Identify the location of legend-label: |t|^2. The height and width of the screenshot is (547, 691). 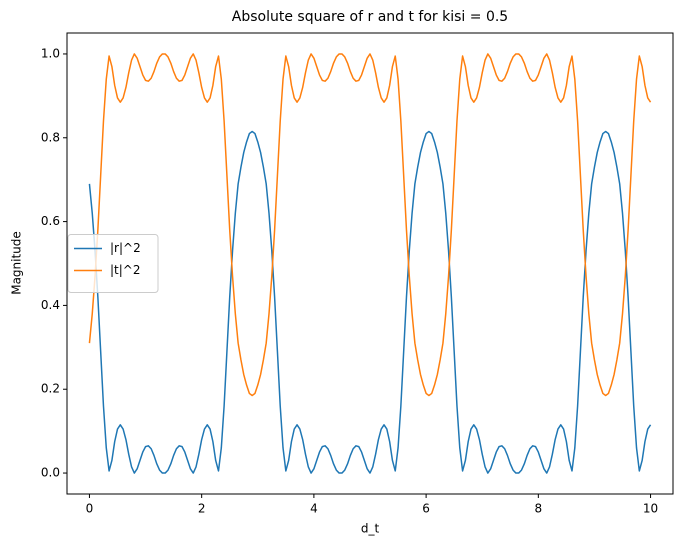
(125, 270).